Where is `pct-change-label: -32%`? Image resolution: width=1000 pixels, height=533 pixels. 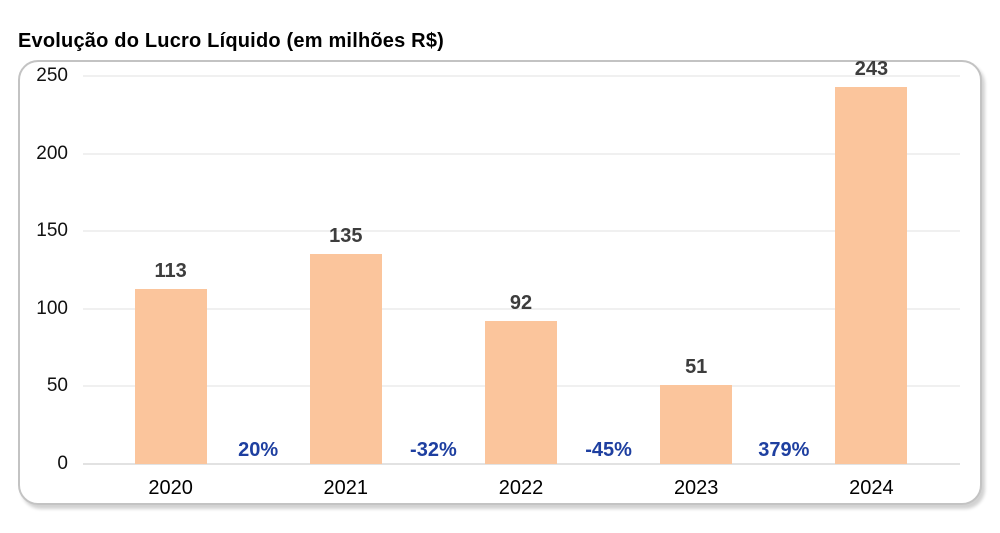
pct-change-label: -32% is located at coordinates (433, 450).